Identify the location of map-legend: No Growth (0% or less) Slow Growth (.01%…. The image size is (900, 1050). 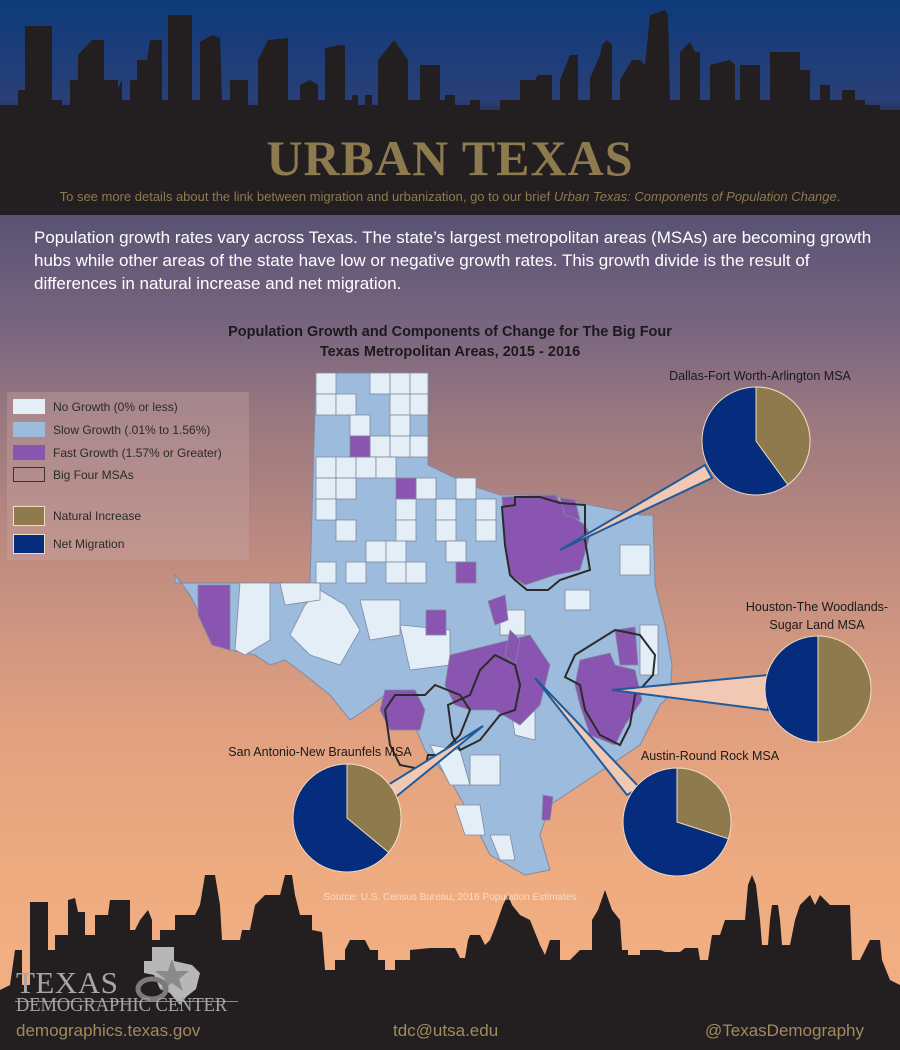
(128, 476).